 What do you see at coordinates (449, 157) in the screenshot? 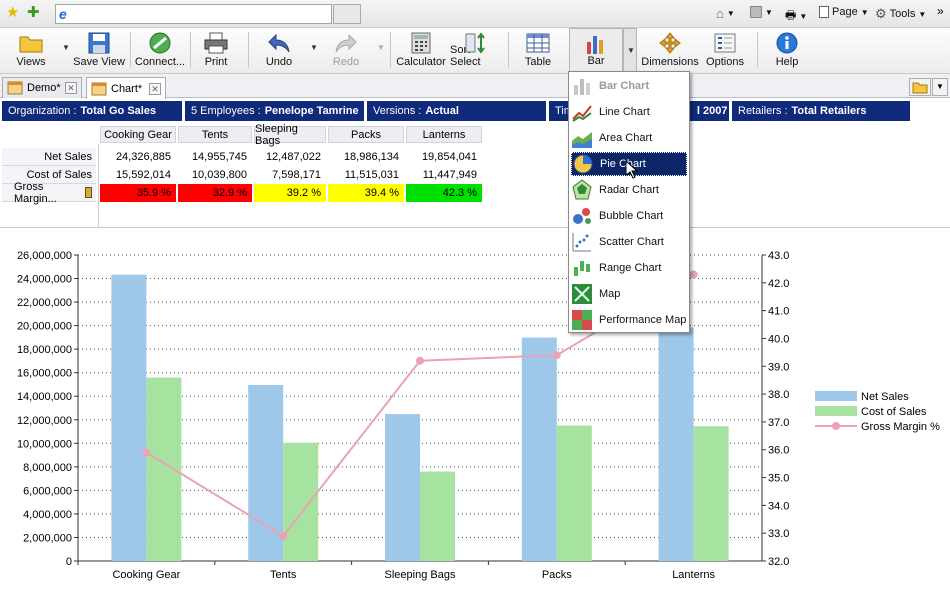
I see `table-cell: 19,854,041` at bounding box center [449, 157].